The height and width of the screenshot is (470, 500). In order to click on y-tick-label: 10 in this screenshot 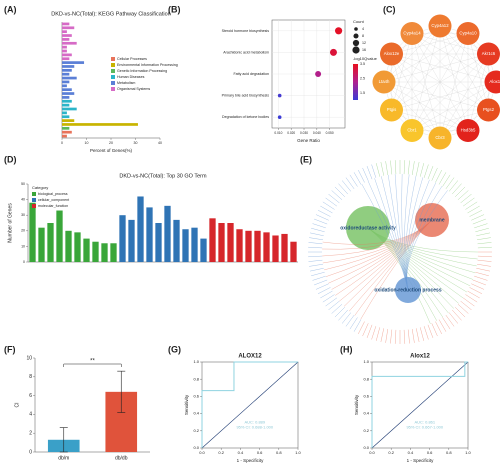, I will do `click(23, 246)`.